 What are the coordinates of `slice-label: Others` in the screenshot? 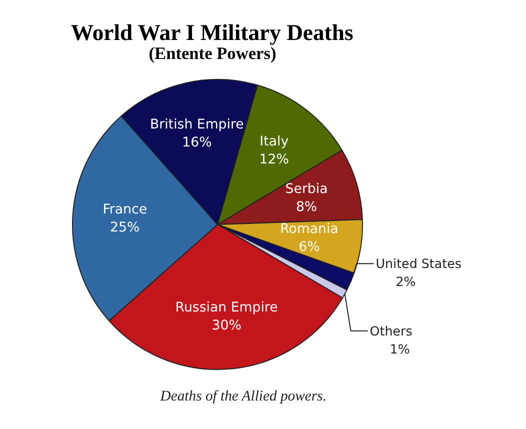 It's located at (391, 330).